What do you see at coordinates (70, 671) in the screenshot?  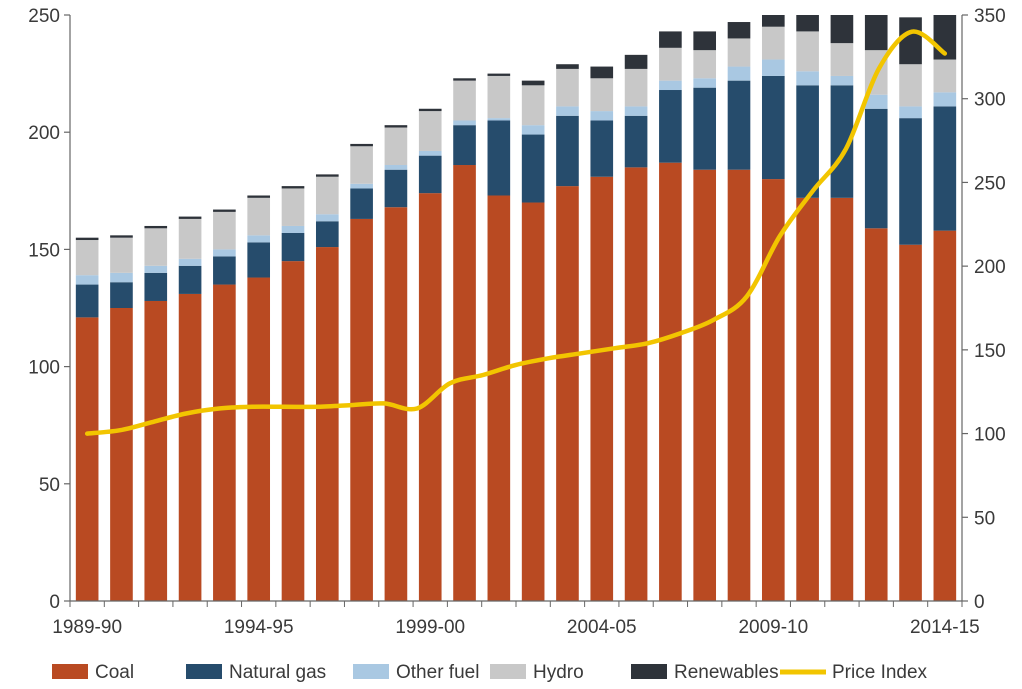 I see `legend-swatch-coal` at bounding box center [70, 671].